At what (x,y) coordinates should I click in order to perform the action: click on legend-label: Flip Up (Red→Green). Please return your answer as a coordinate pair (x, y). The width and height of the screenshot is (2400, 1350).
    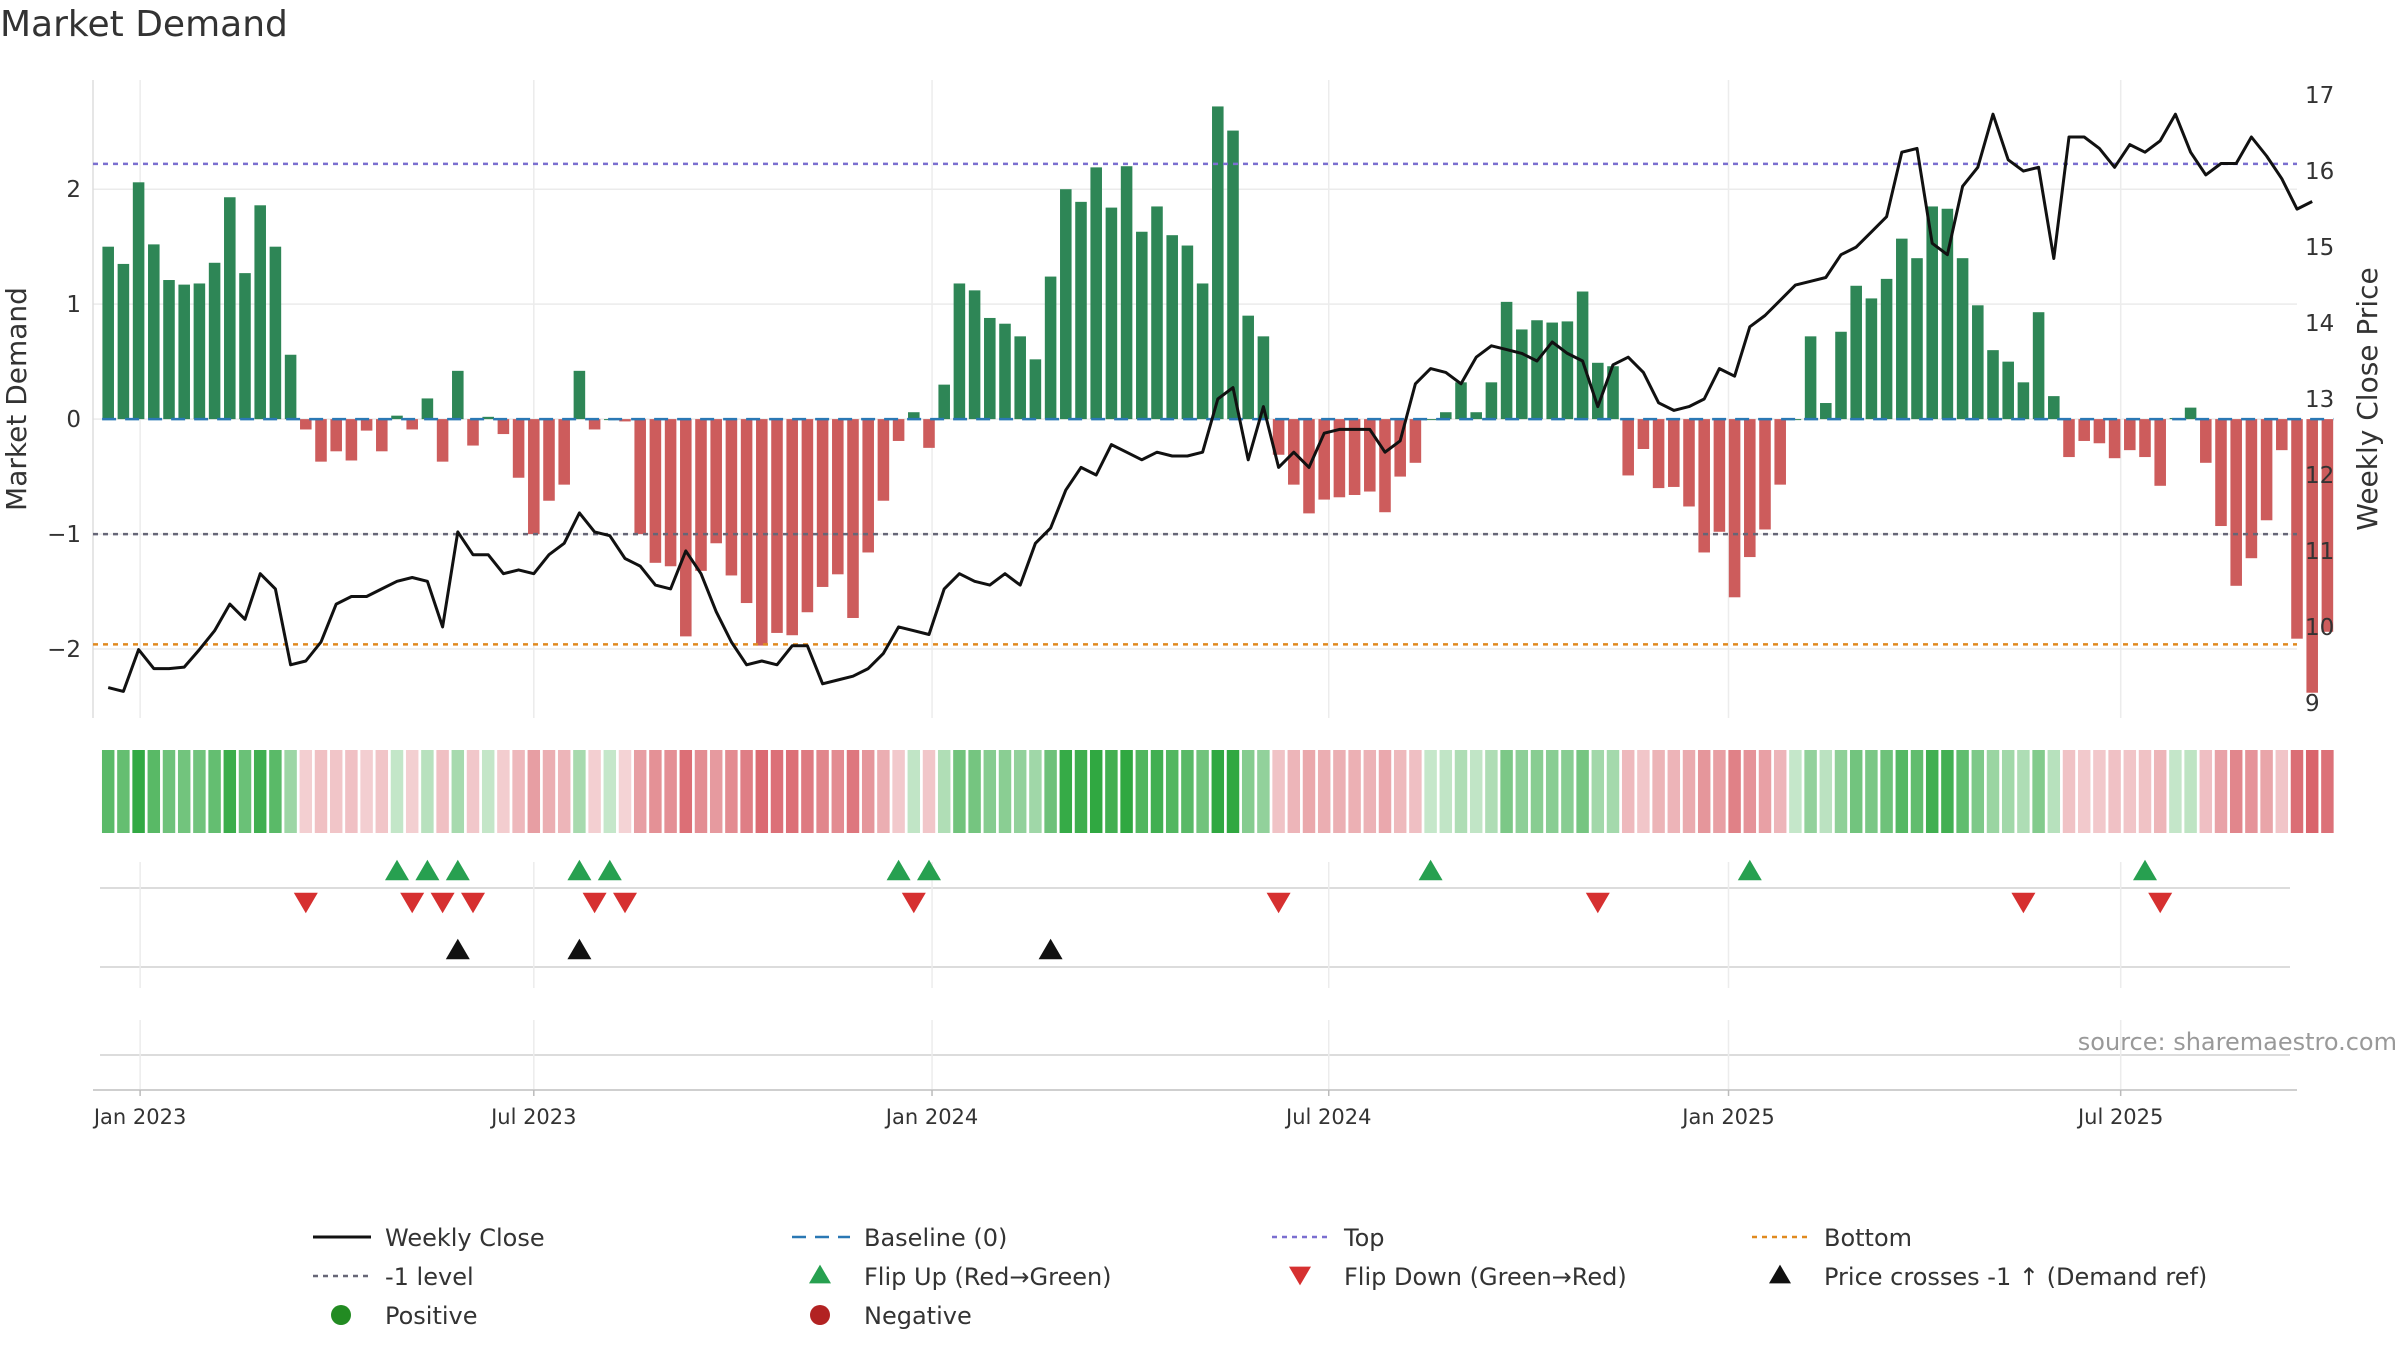
    Looking at the image, I should click on (988, 1277).